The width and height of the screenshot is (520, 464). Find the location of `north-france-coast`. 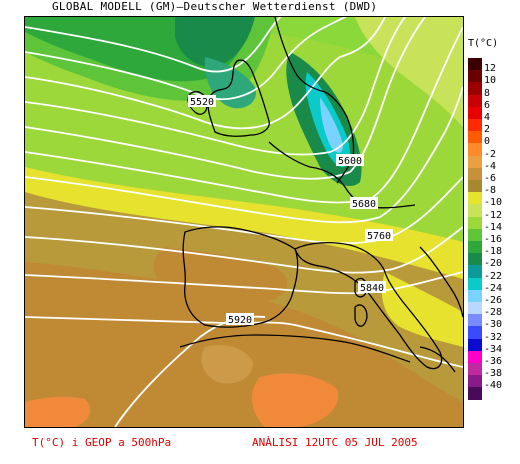

north-france-coast is located at coordinates (342, 175).